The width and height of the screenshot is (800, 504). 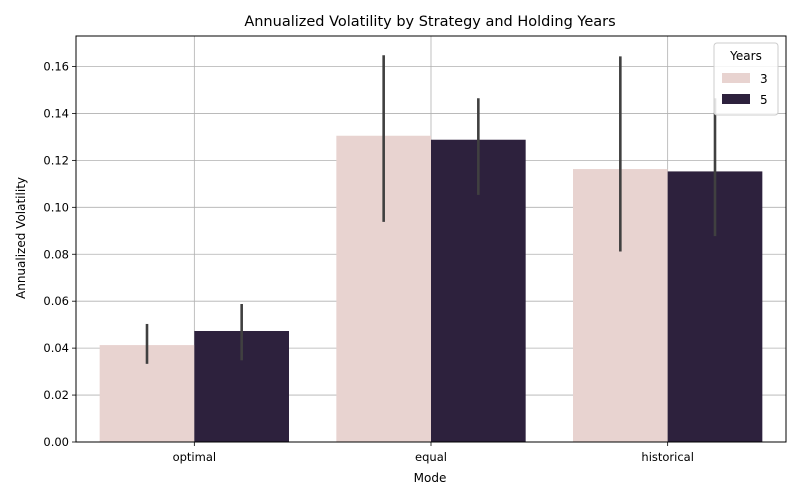 I want to click on y-tick-label: 0.10, so click(x=56, y=207).